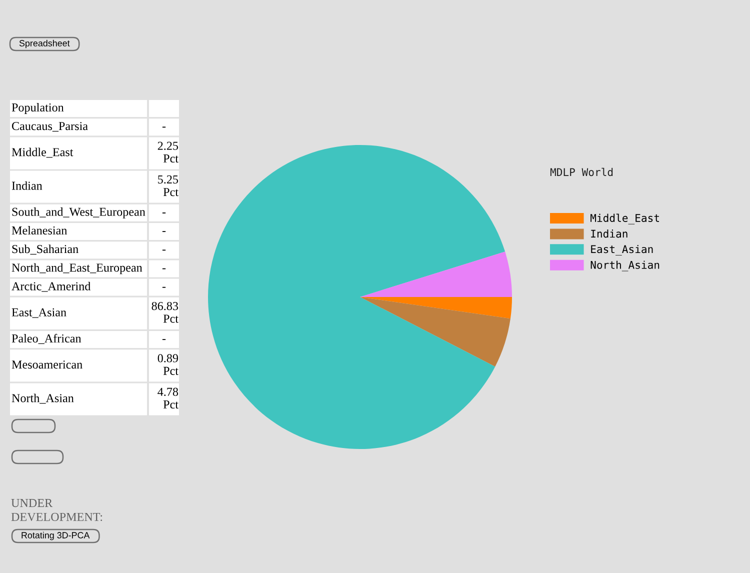  What do you see at coordinates (168, 398) in the screenshot?
I see `text: 4.78 Pct` at bounding box center [168, 398].